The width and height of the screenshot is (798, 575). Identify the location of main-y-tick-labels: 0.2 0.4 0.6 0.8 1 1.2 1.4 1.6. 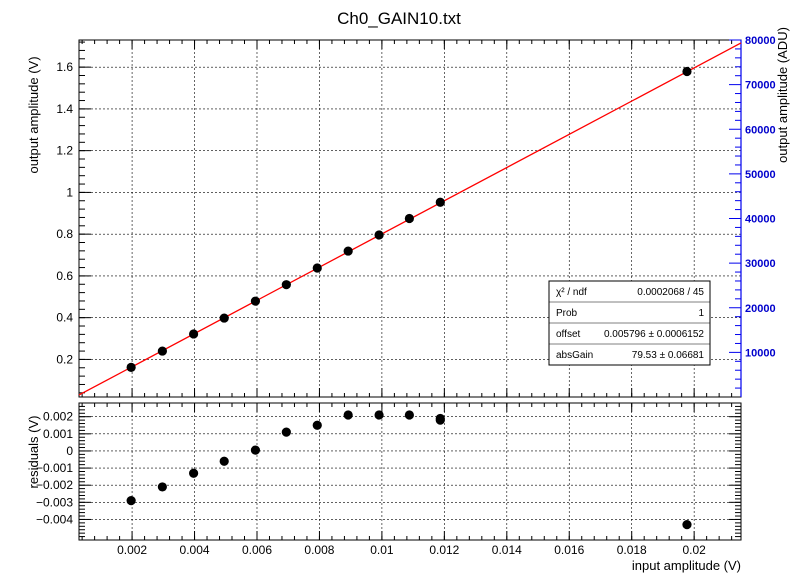
(64, 213).